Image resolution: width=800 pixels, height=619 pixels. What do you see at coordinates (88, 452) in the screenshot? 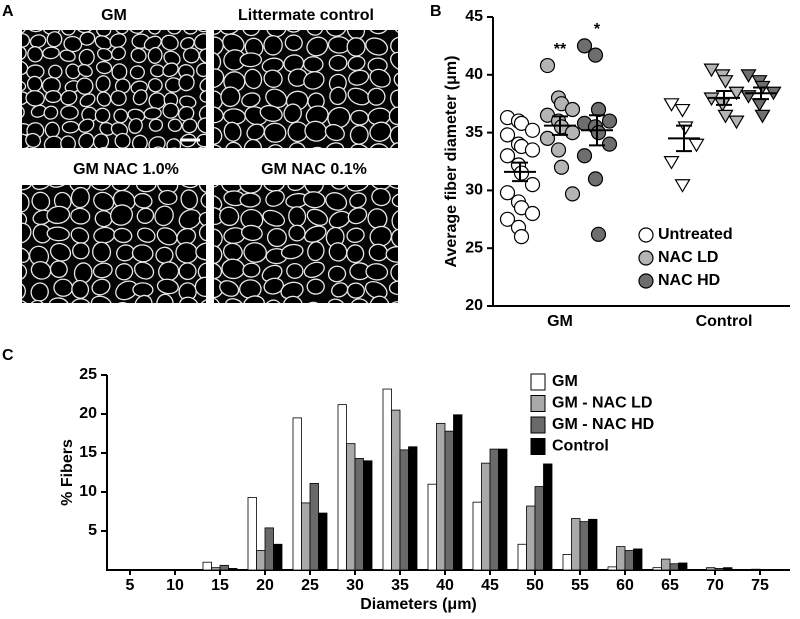
I see `y-tick-label: 15` at bounding box center [88, 452].